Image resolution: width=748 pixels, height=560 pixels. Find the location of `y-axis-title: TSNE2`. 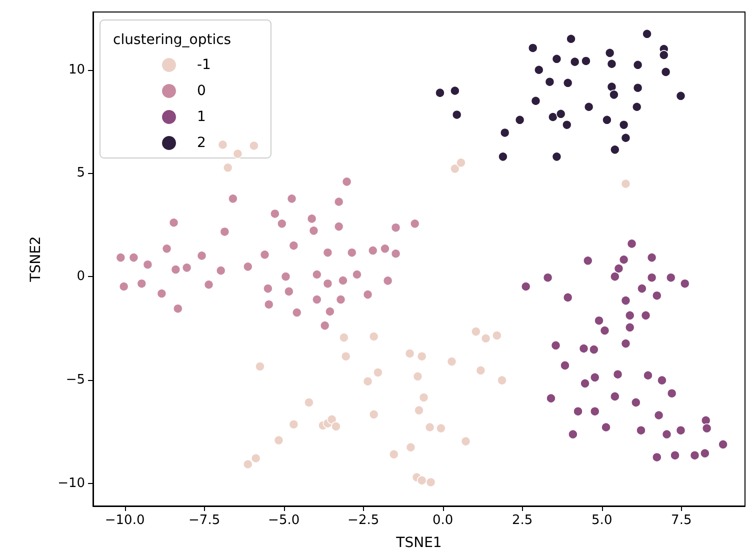

y-axis-title: TSNE2 is located at coordinates (36, 259).